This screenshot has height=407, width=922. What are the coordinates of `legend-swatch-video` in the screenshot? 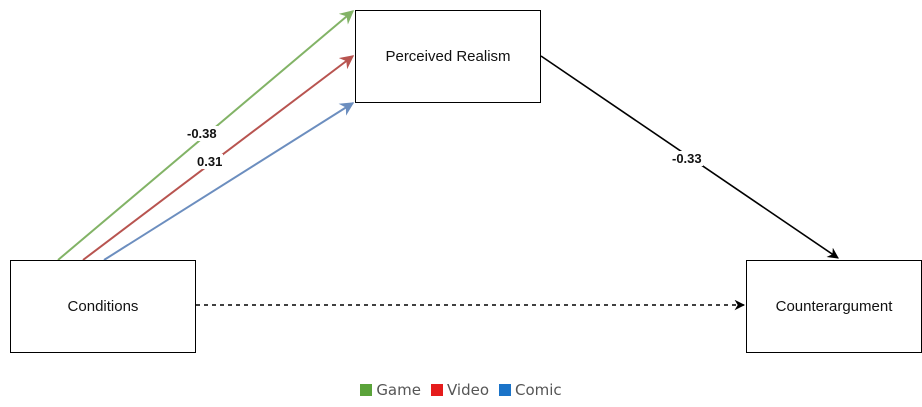 It's located at (436, 390).